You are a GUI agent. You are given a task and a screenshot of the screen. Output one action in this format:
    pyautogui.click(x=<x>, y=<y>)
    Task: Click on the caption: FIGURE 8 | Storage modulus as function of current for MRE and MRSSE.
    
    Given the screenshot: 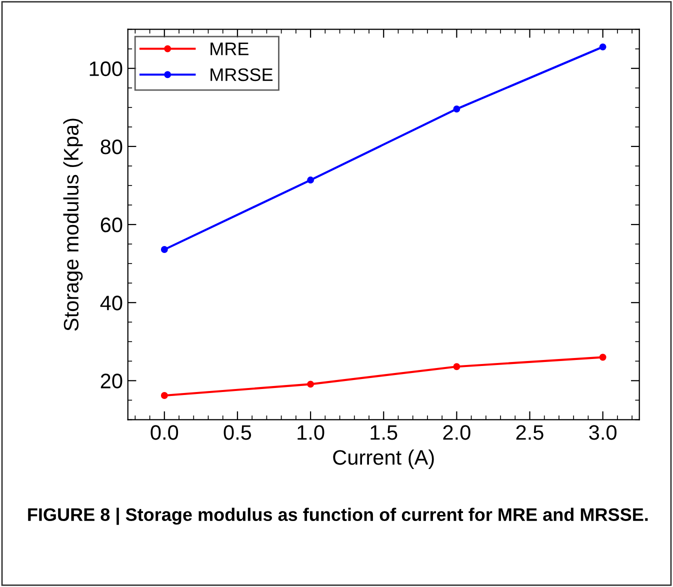 What is the action you would take?
    pyautogui.click(x=338, y=516)
    